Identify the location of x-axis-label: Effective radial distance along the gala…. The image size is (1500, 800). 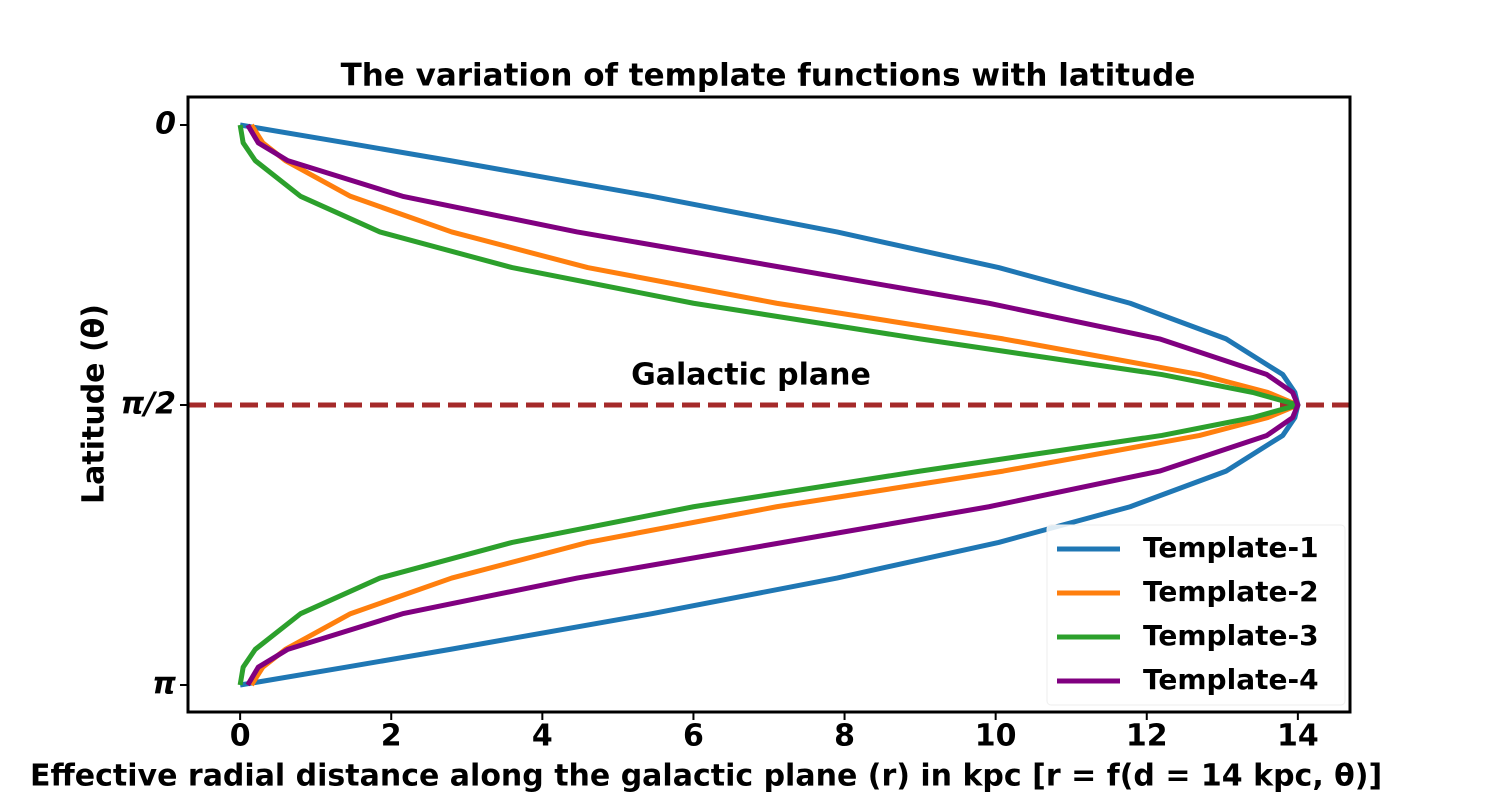
(706, 776).